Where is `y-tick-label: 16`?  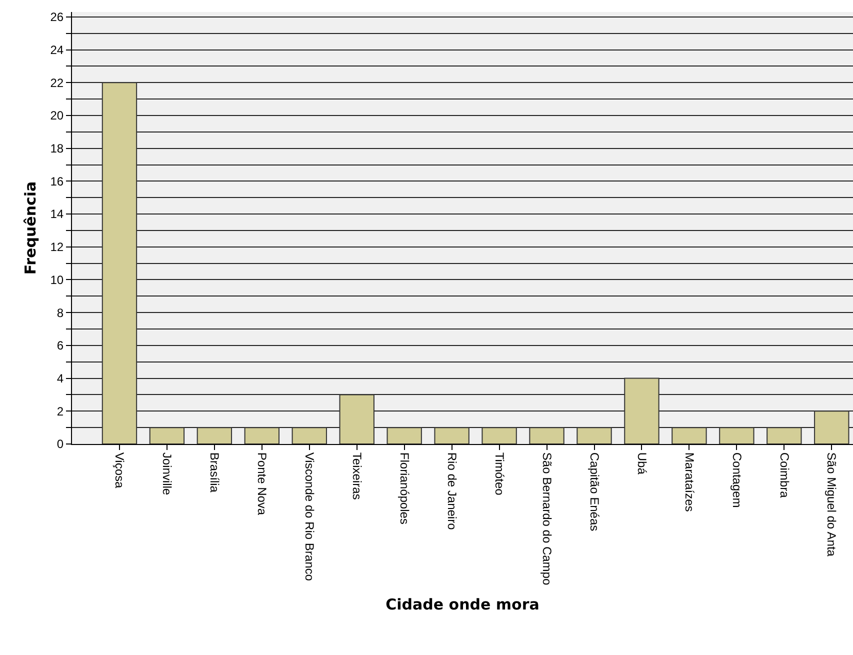
y-tick-label: 16 is located at coordinates (57, 181).